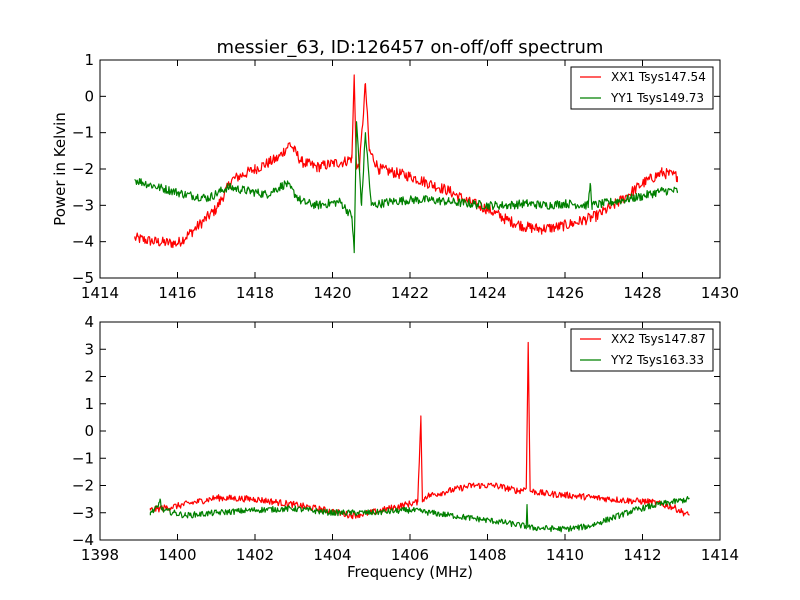  Describe the element at coordinates (565, 293) in the screenshot. I see `x-tick-label: 1426` at that location.